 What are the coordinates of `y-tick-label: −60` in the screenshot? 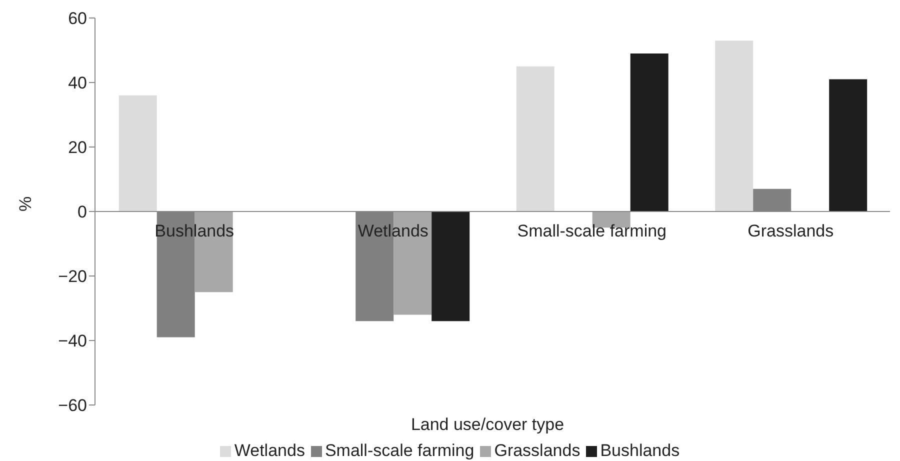 It's located at (72, 406).